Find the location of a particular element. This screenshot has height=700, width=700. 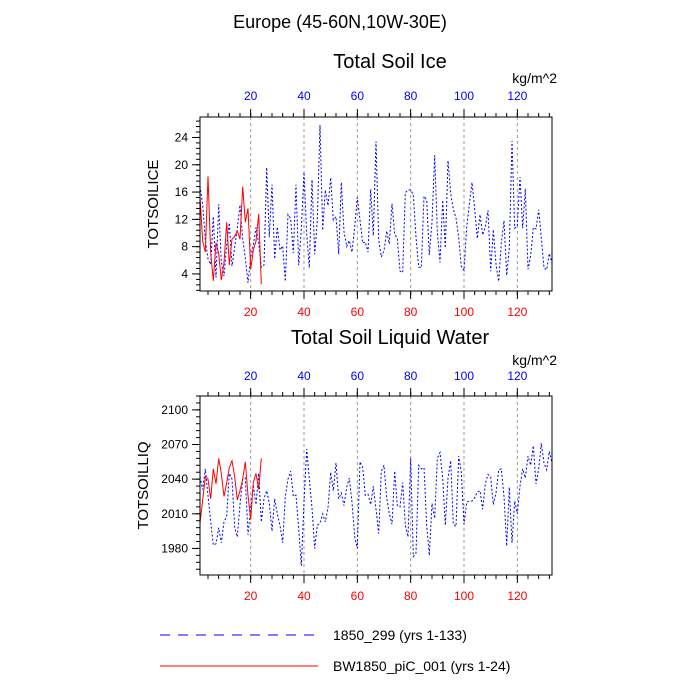

y-tick-label: 20 is located at coordinates (182, 165).